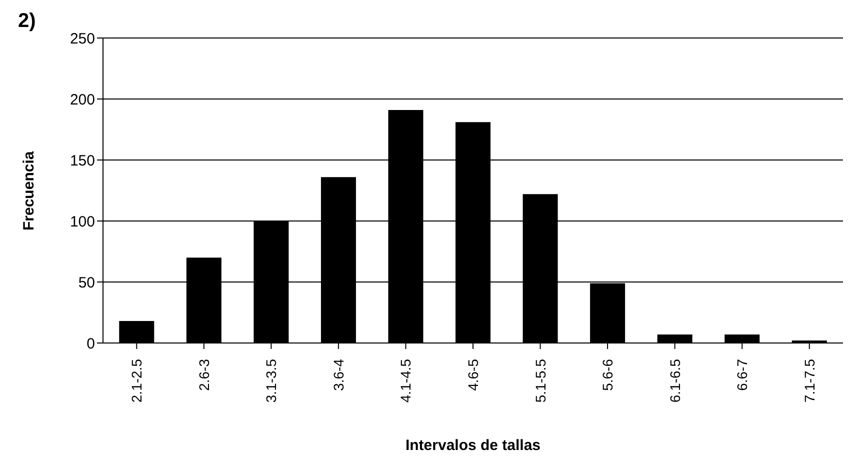 The image size is (855, 467). What do you see at coordinates (742, 374) in the screenshot?
I see `x-tick-label: 6.6-7` at bounding box center [742, 374].